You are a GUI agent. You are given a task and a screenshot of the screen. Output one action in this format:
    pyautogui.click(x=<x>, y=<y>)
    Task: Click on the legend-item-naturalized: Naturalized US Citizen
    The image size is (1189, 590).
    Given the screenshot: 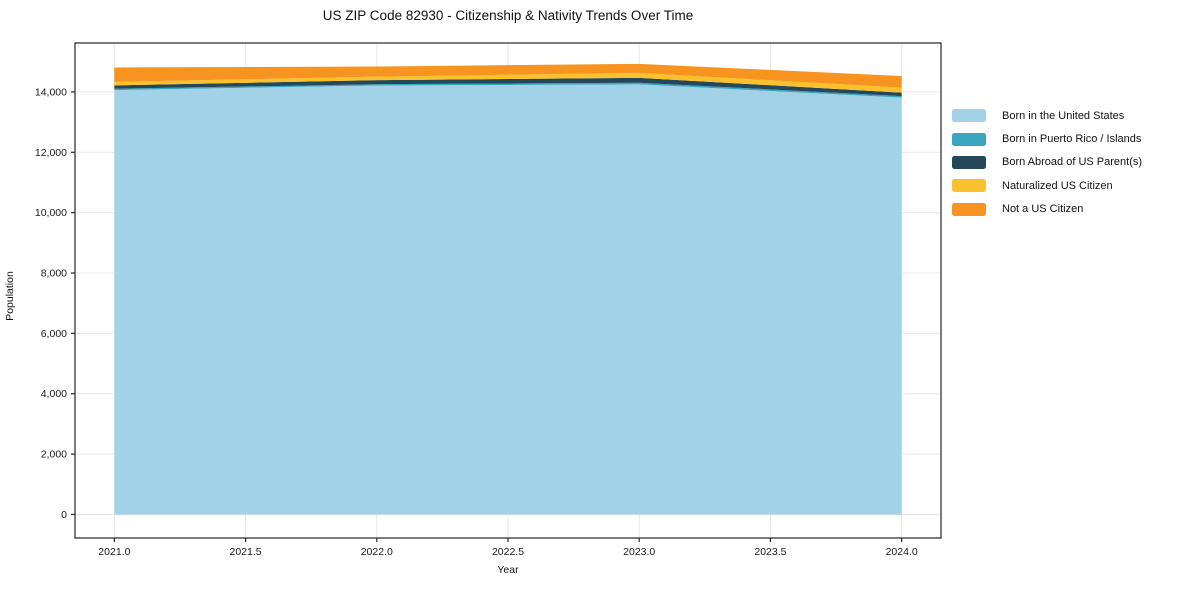 What is the action you would take?
    pyautogui.click(x=1047, y=185)
    